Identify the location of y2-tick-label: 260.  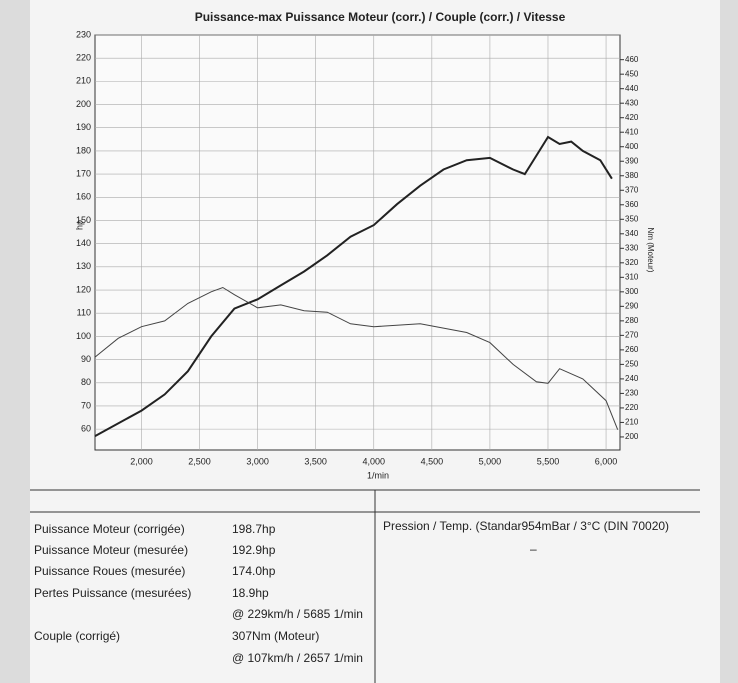
(632, 349).